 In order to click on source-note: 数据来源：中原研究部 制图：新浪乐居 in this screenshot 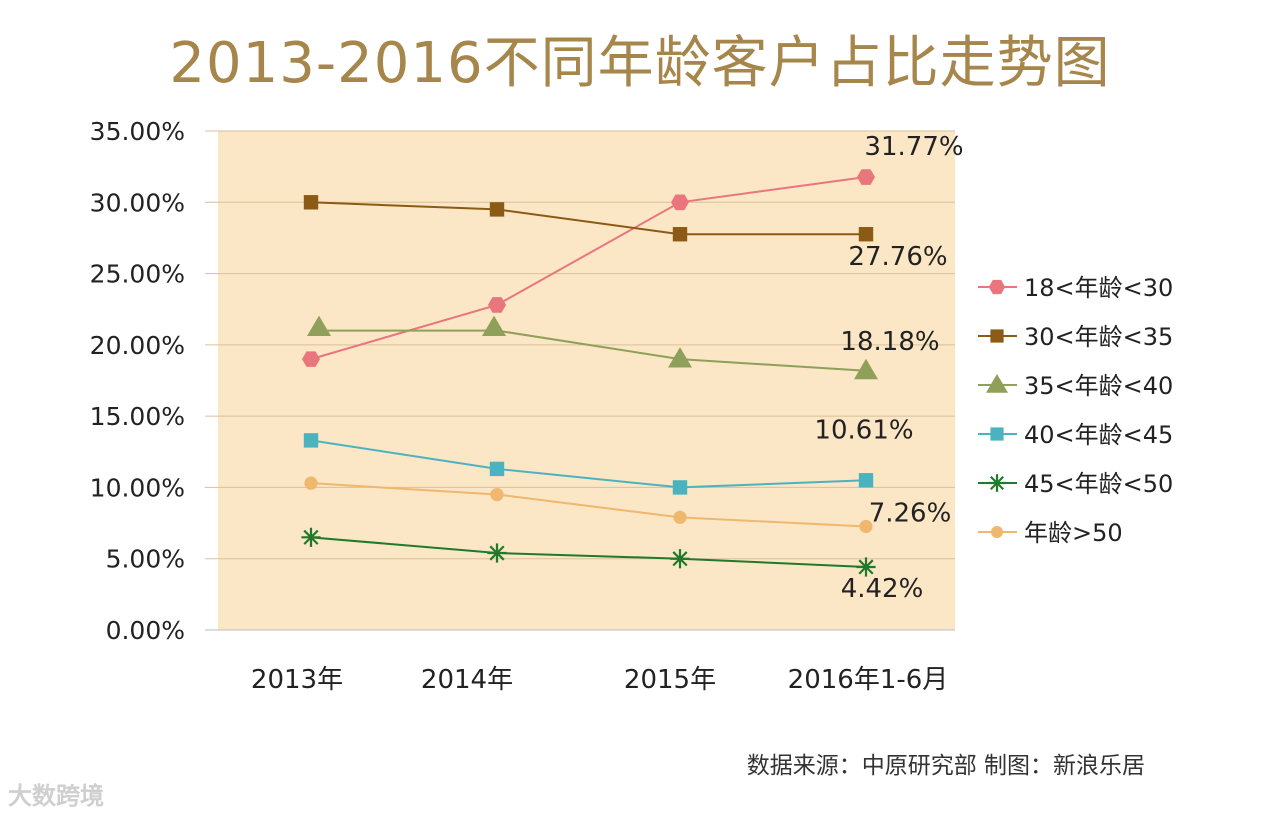, I will do `click(945, 766)`.